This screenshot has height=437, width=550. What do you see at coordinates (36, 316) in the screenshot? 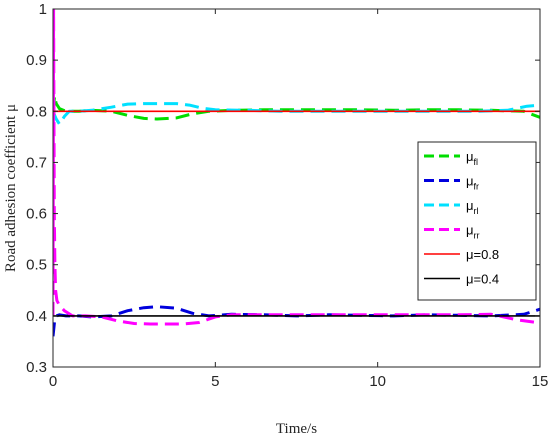
I see `y-tick-label: 0.4` at bounding box center [36, 316].